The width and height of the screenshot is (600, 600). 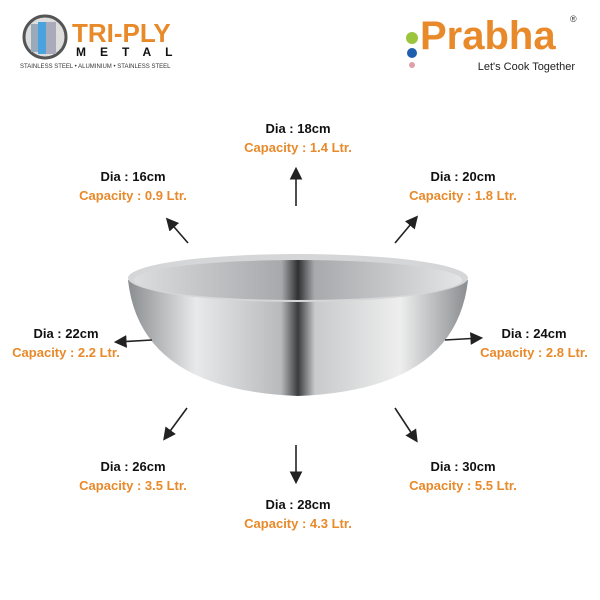 What do you see at coordinates (133, 186) in the screenshot?
I see `size-label-16: Dia : 16cm Capacity : 0.9 Ltr.` at bounding box center [133, 186].